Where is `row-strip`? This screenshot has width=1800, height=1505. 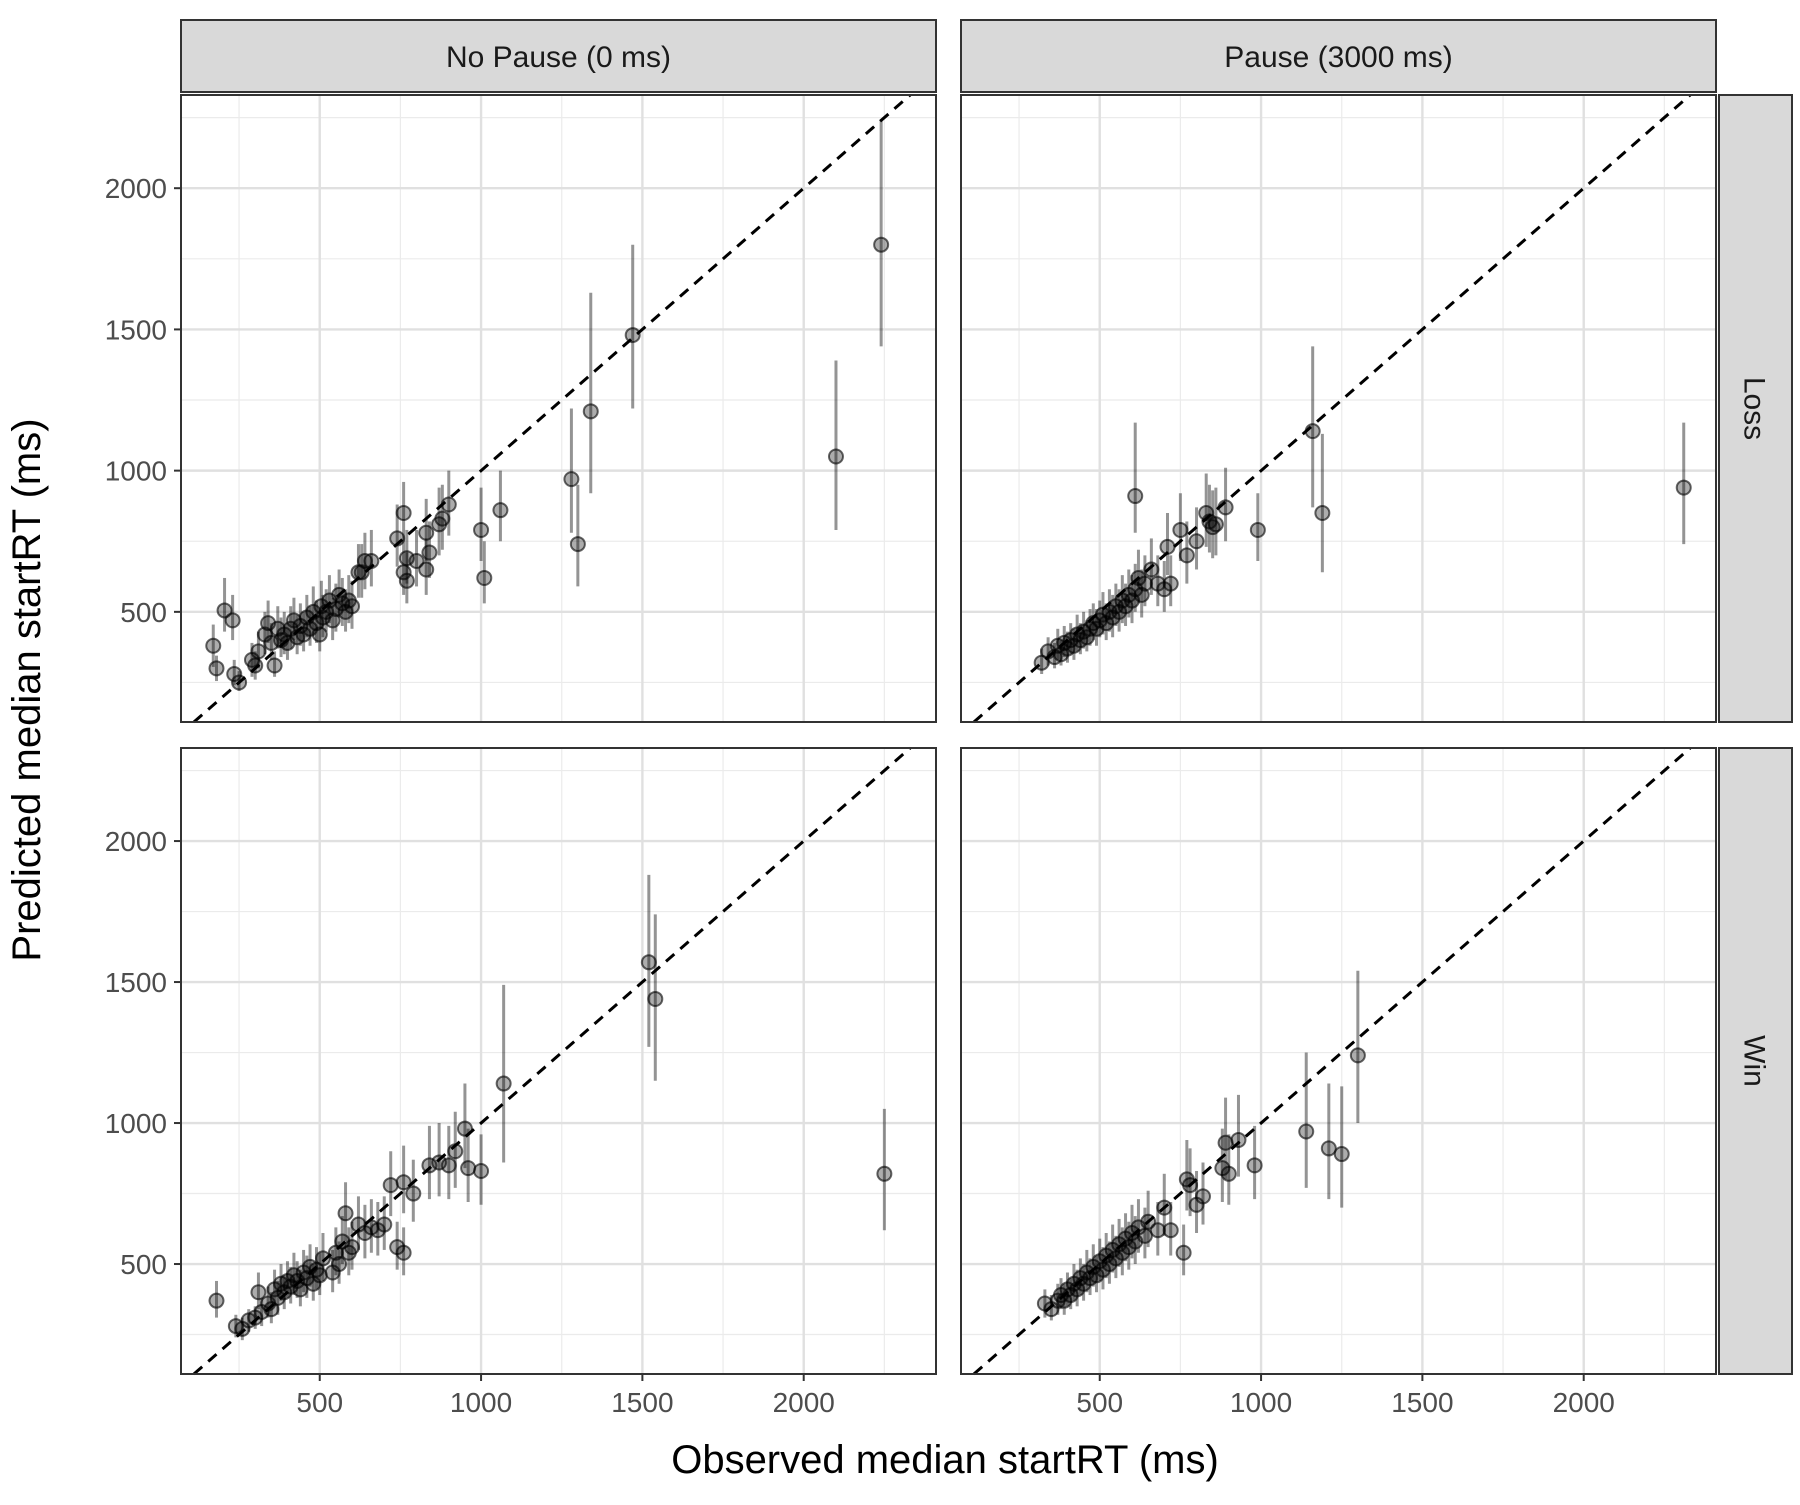 row-strip is located at coordinates (1755, 1061).